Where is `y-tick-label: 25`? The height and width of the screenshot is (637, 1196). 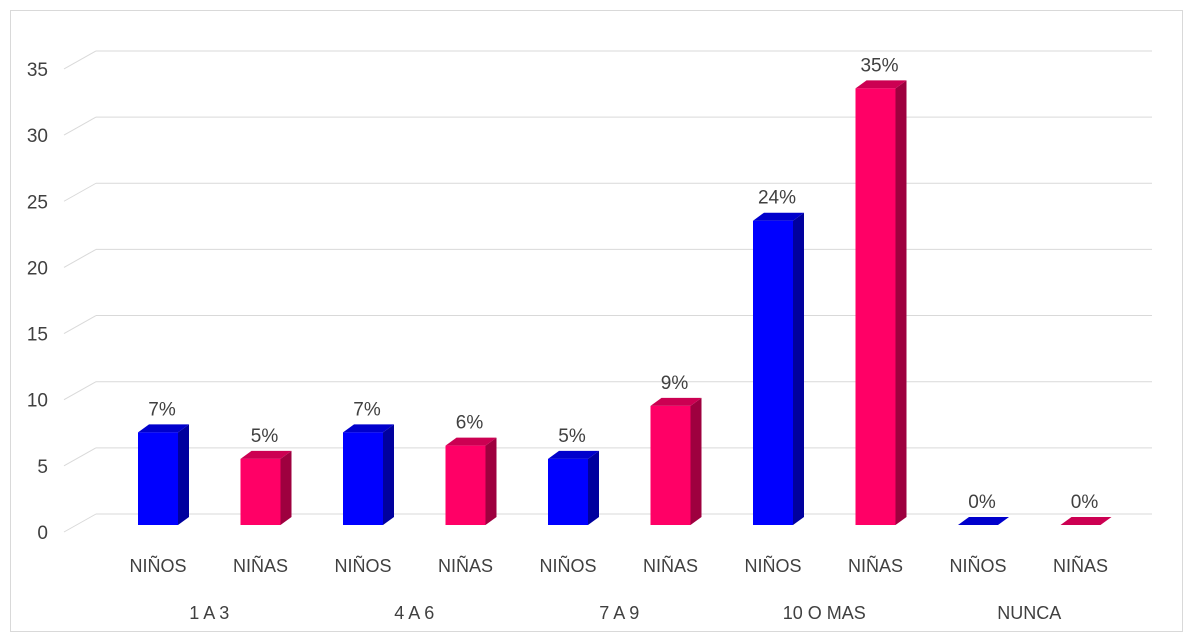 y-tick-label: 25 is located at coordinates (37, 202).